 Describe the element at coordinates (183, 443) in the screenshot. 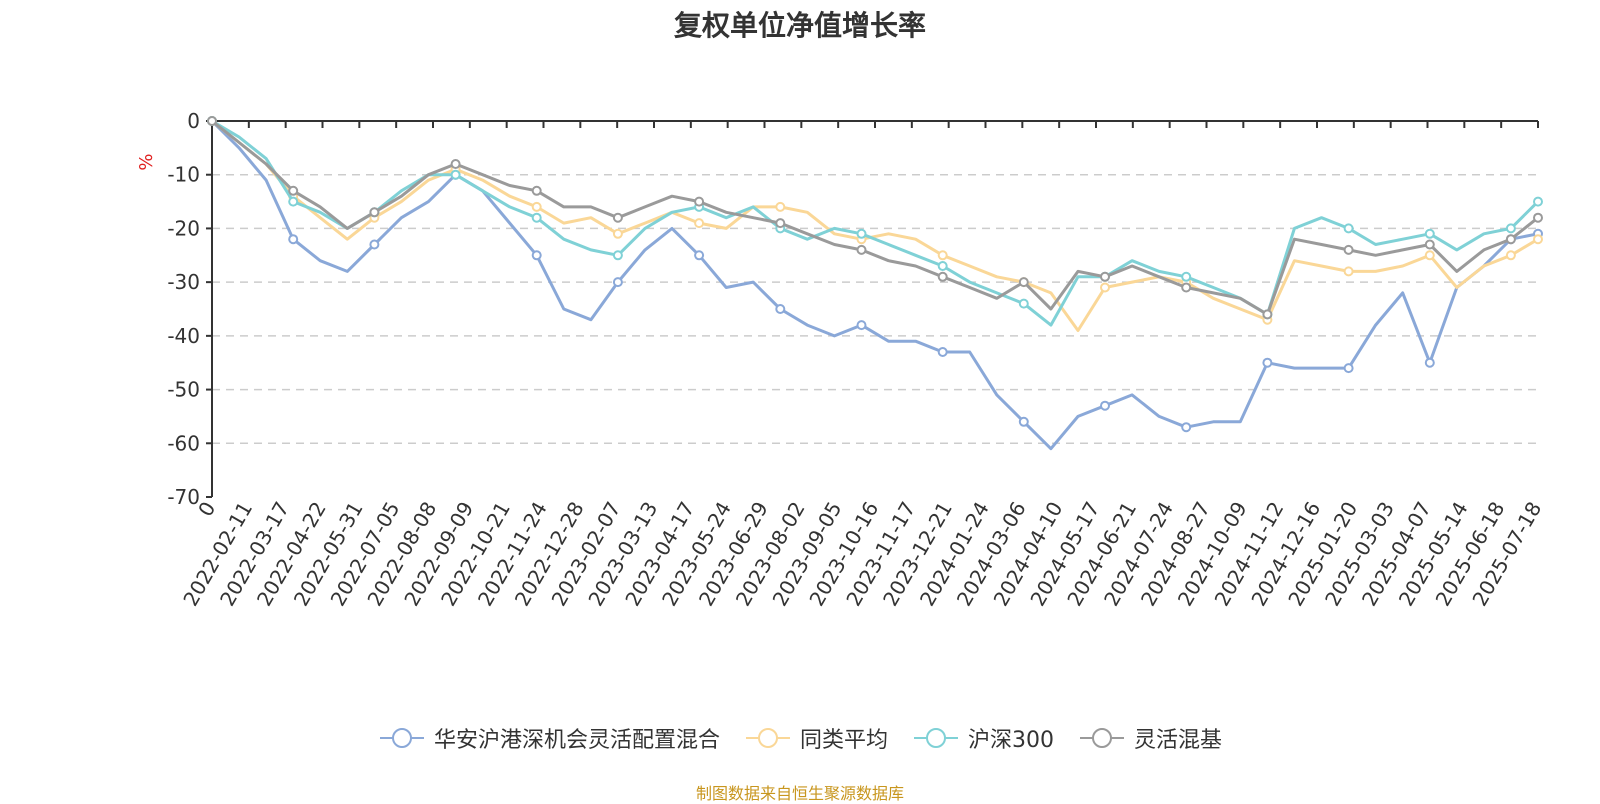

I see `y-tick-label: -60` at that location.